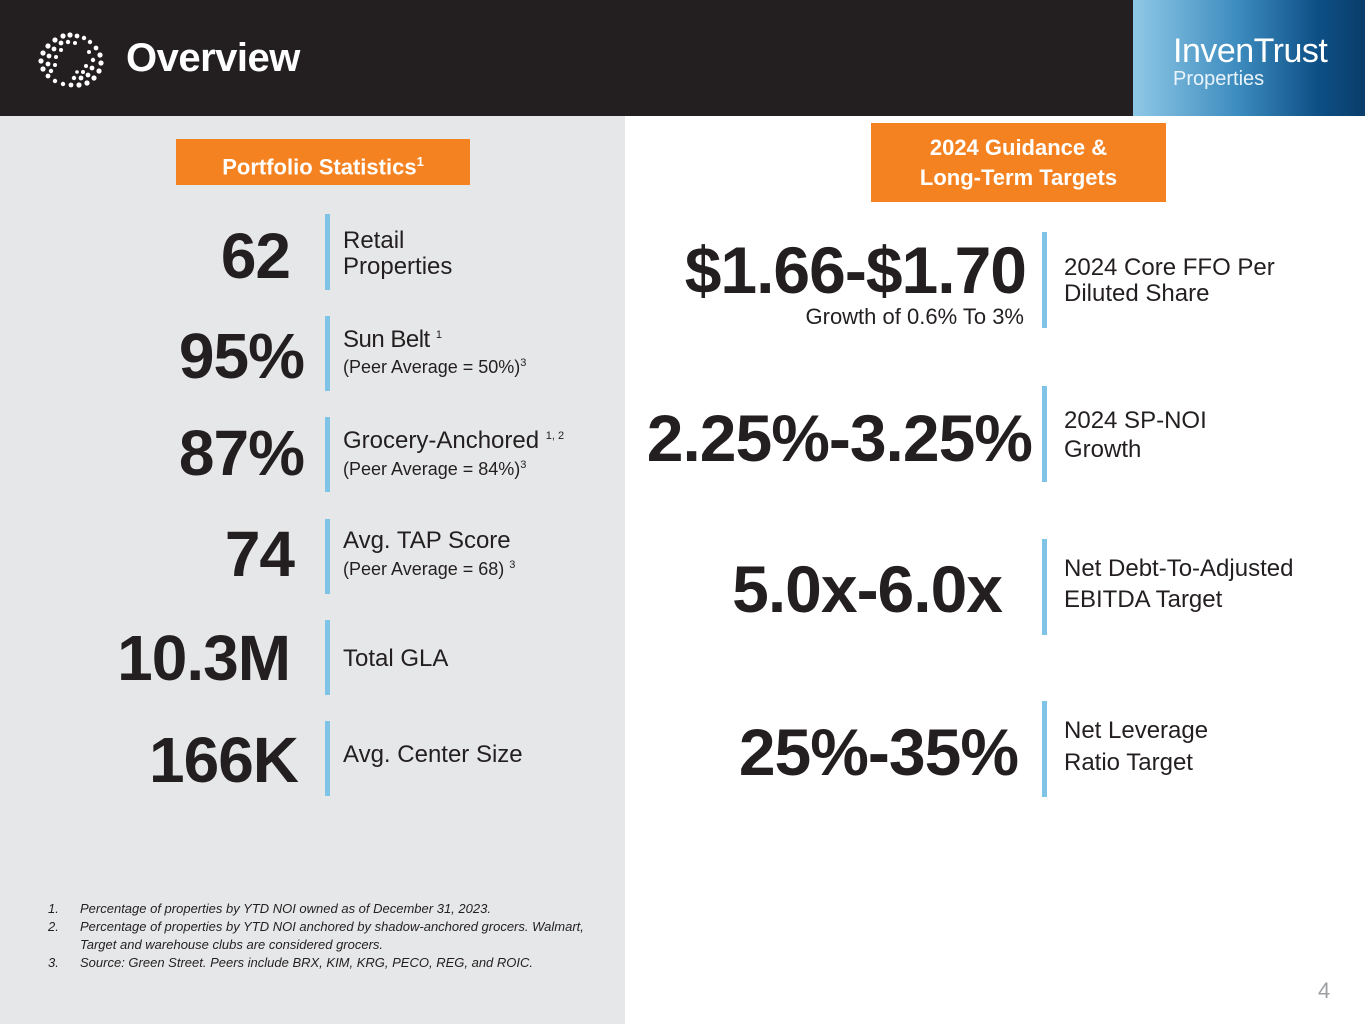 This screenshot has width=1365, height=1024. Describe the element at coordinates (241, 453) in the screenshot. I see `stat-value: 87%` at that location.